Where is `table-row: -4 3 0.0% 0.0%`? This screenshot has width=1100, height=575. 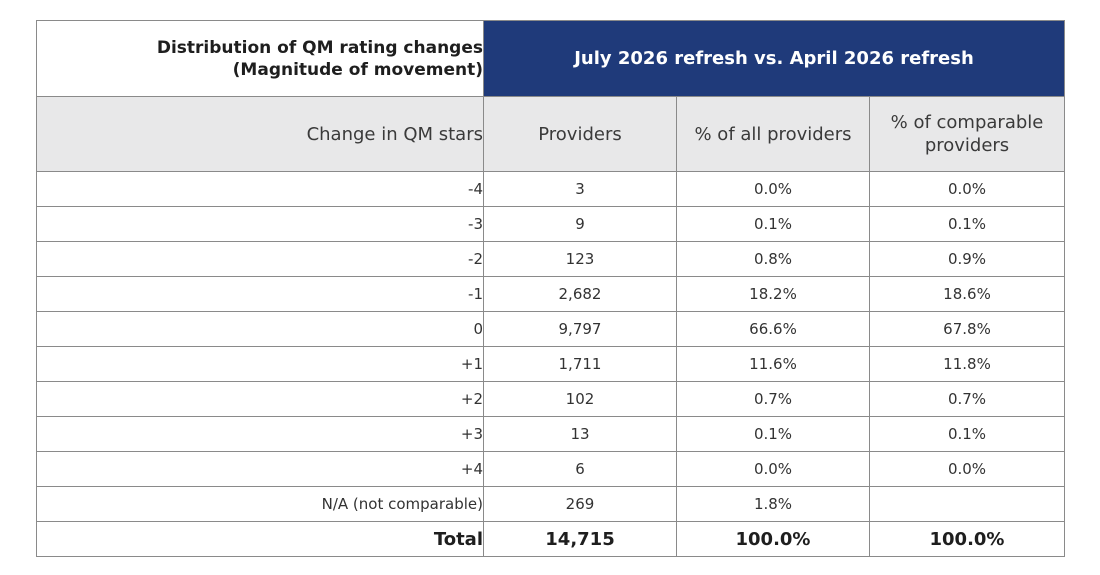 table-row: -4 3 0.0% 0.0% is located at coordinates (550, 189).